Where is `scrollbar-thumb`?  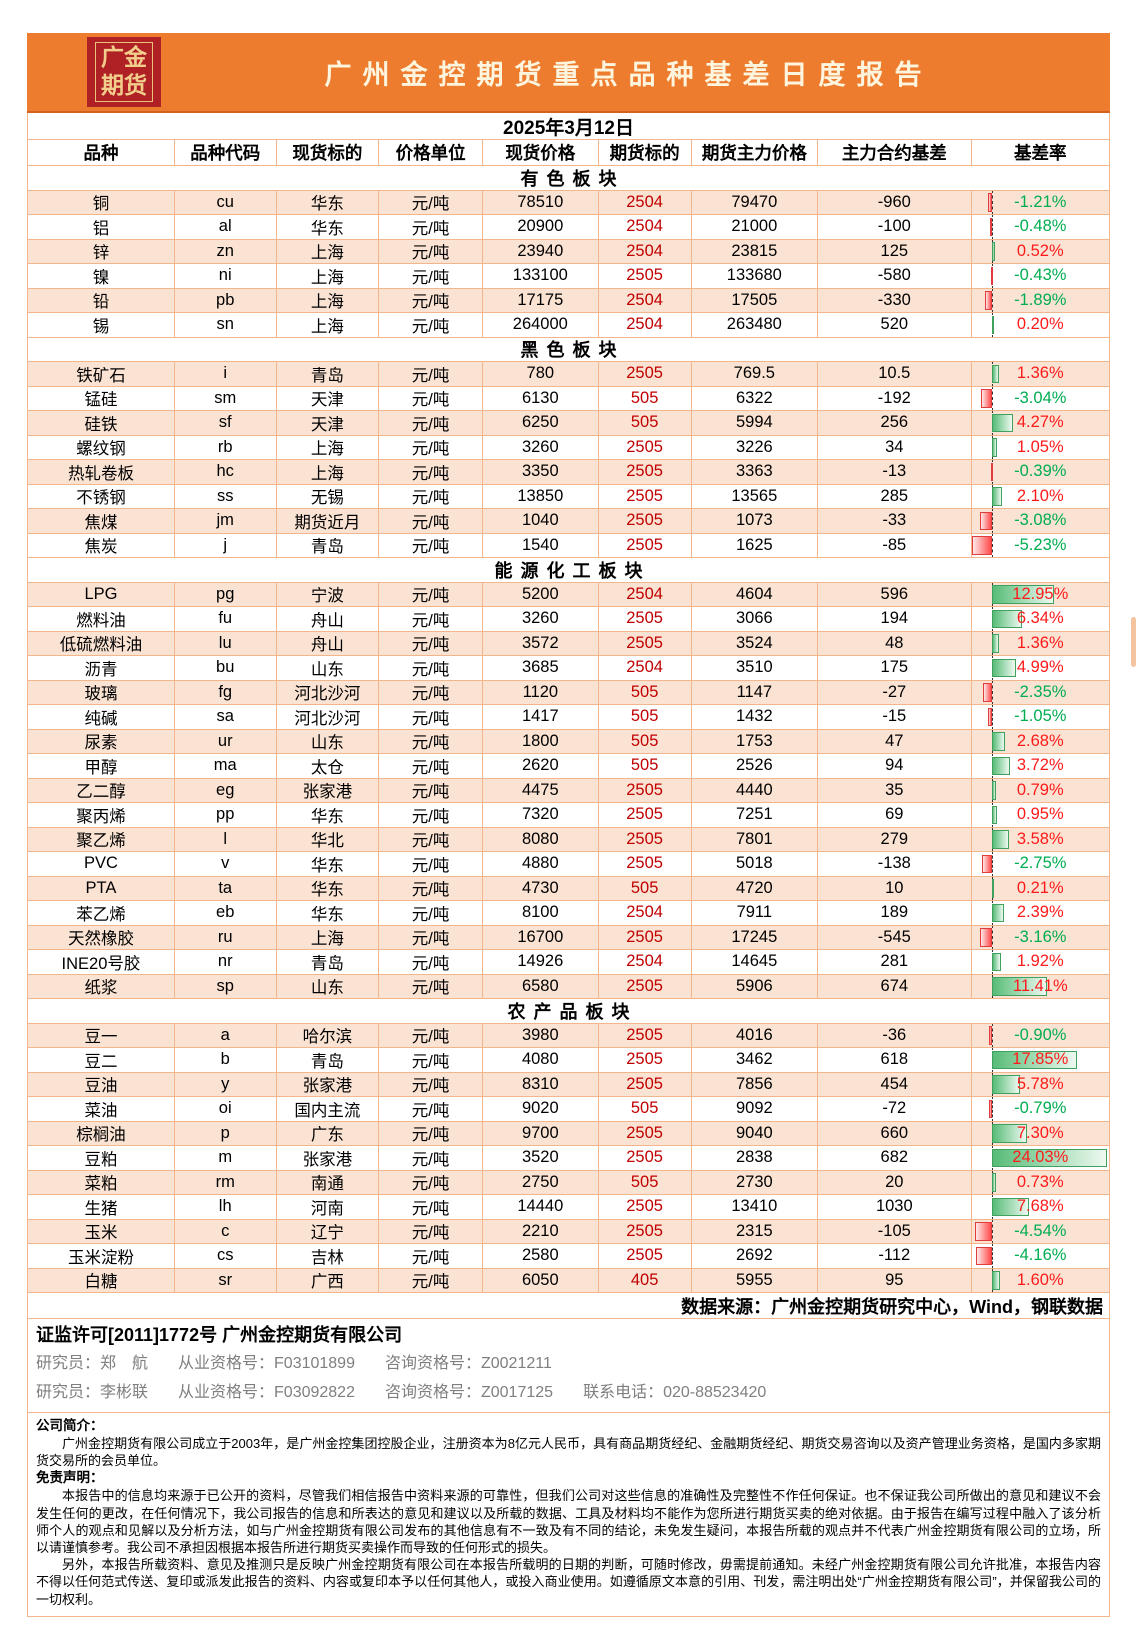
scrollbar-thumb is located at coordinates (1133, 642).